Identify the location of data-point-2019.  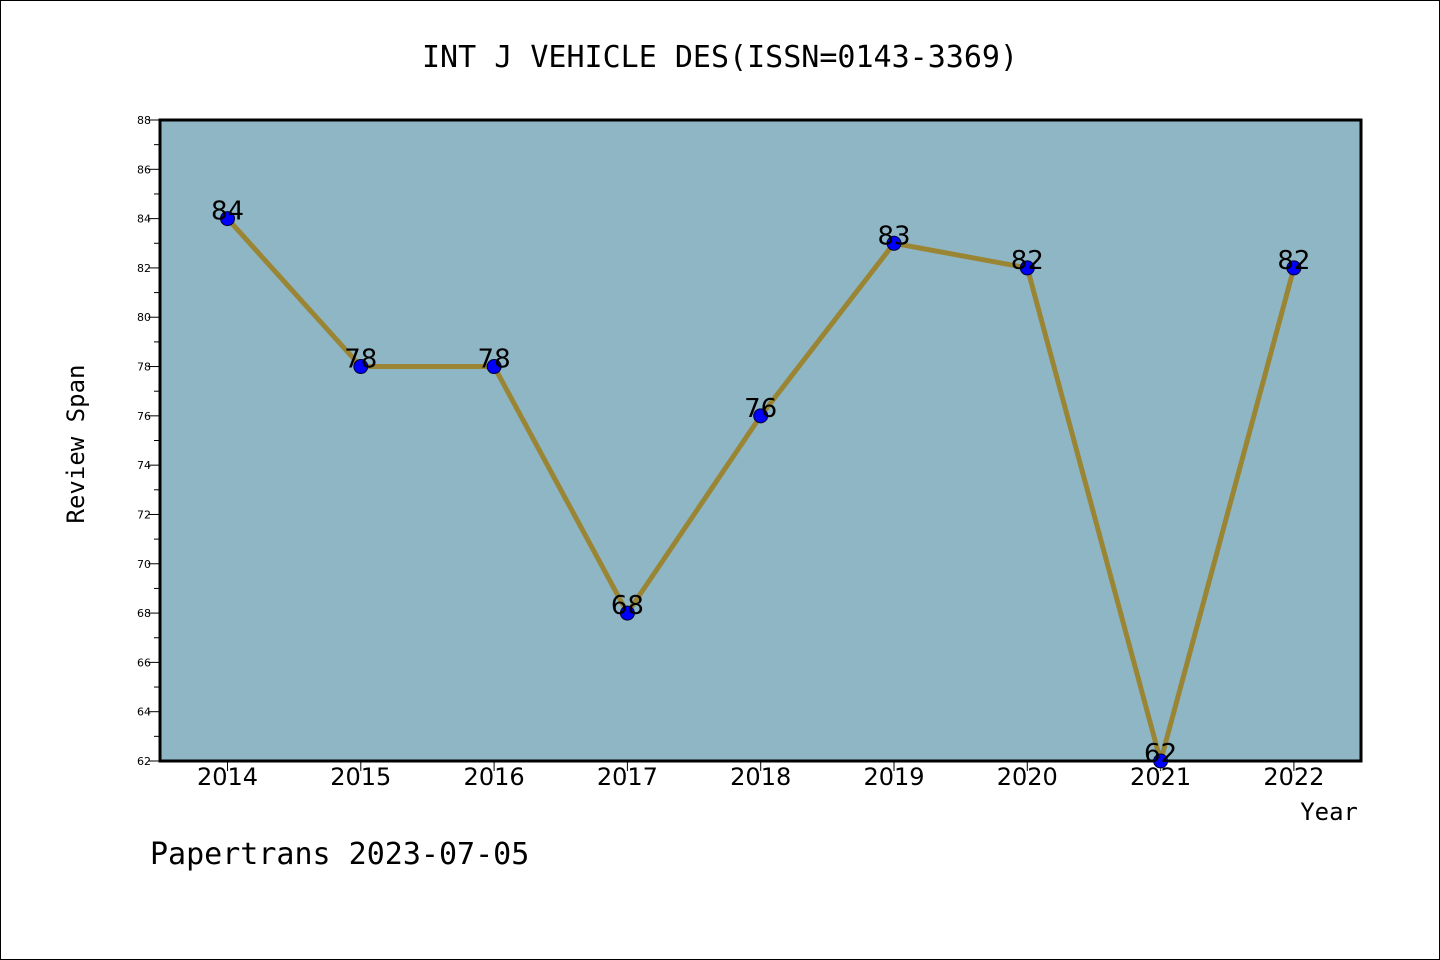
(894, 243).